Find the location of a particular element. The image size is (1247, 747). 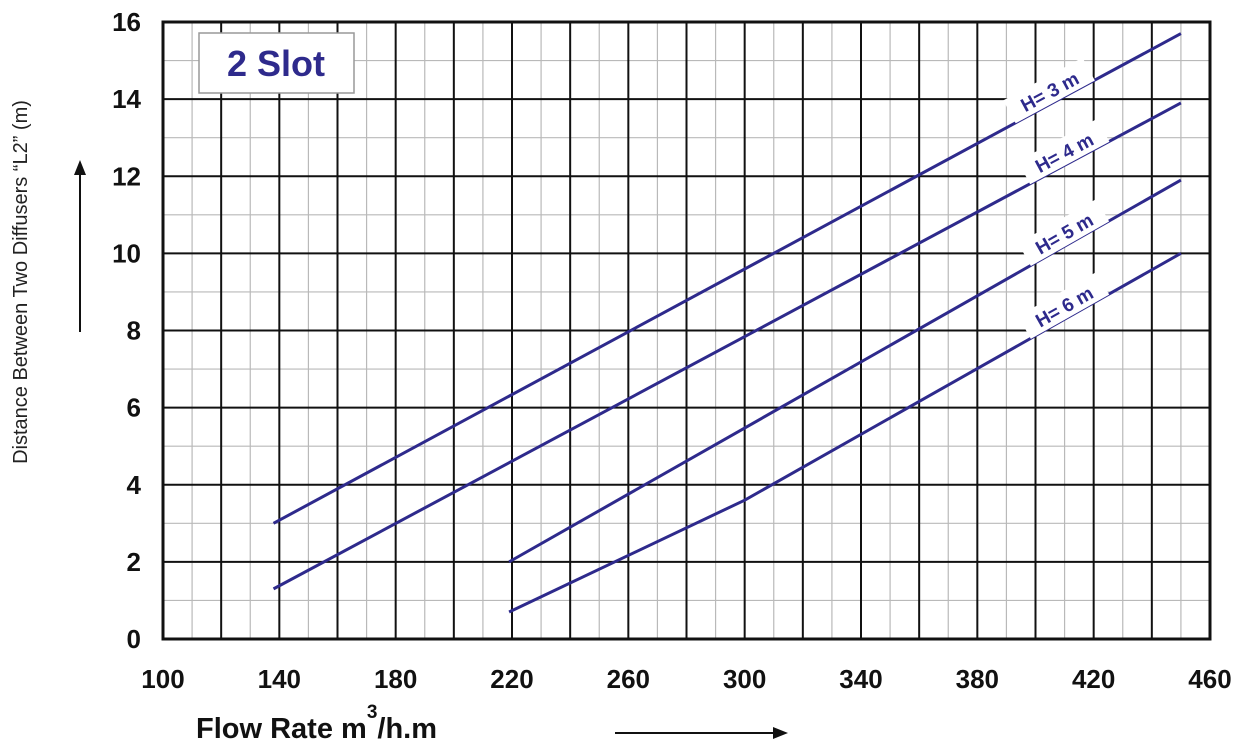

chart-title: 2 Slot is located at coordinates (276, 63).